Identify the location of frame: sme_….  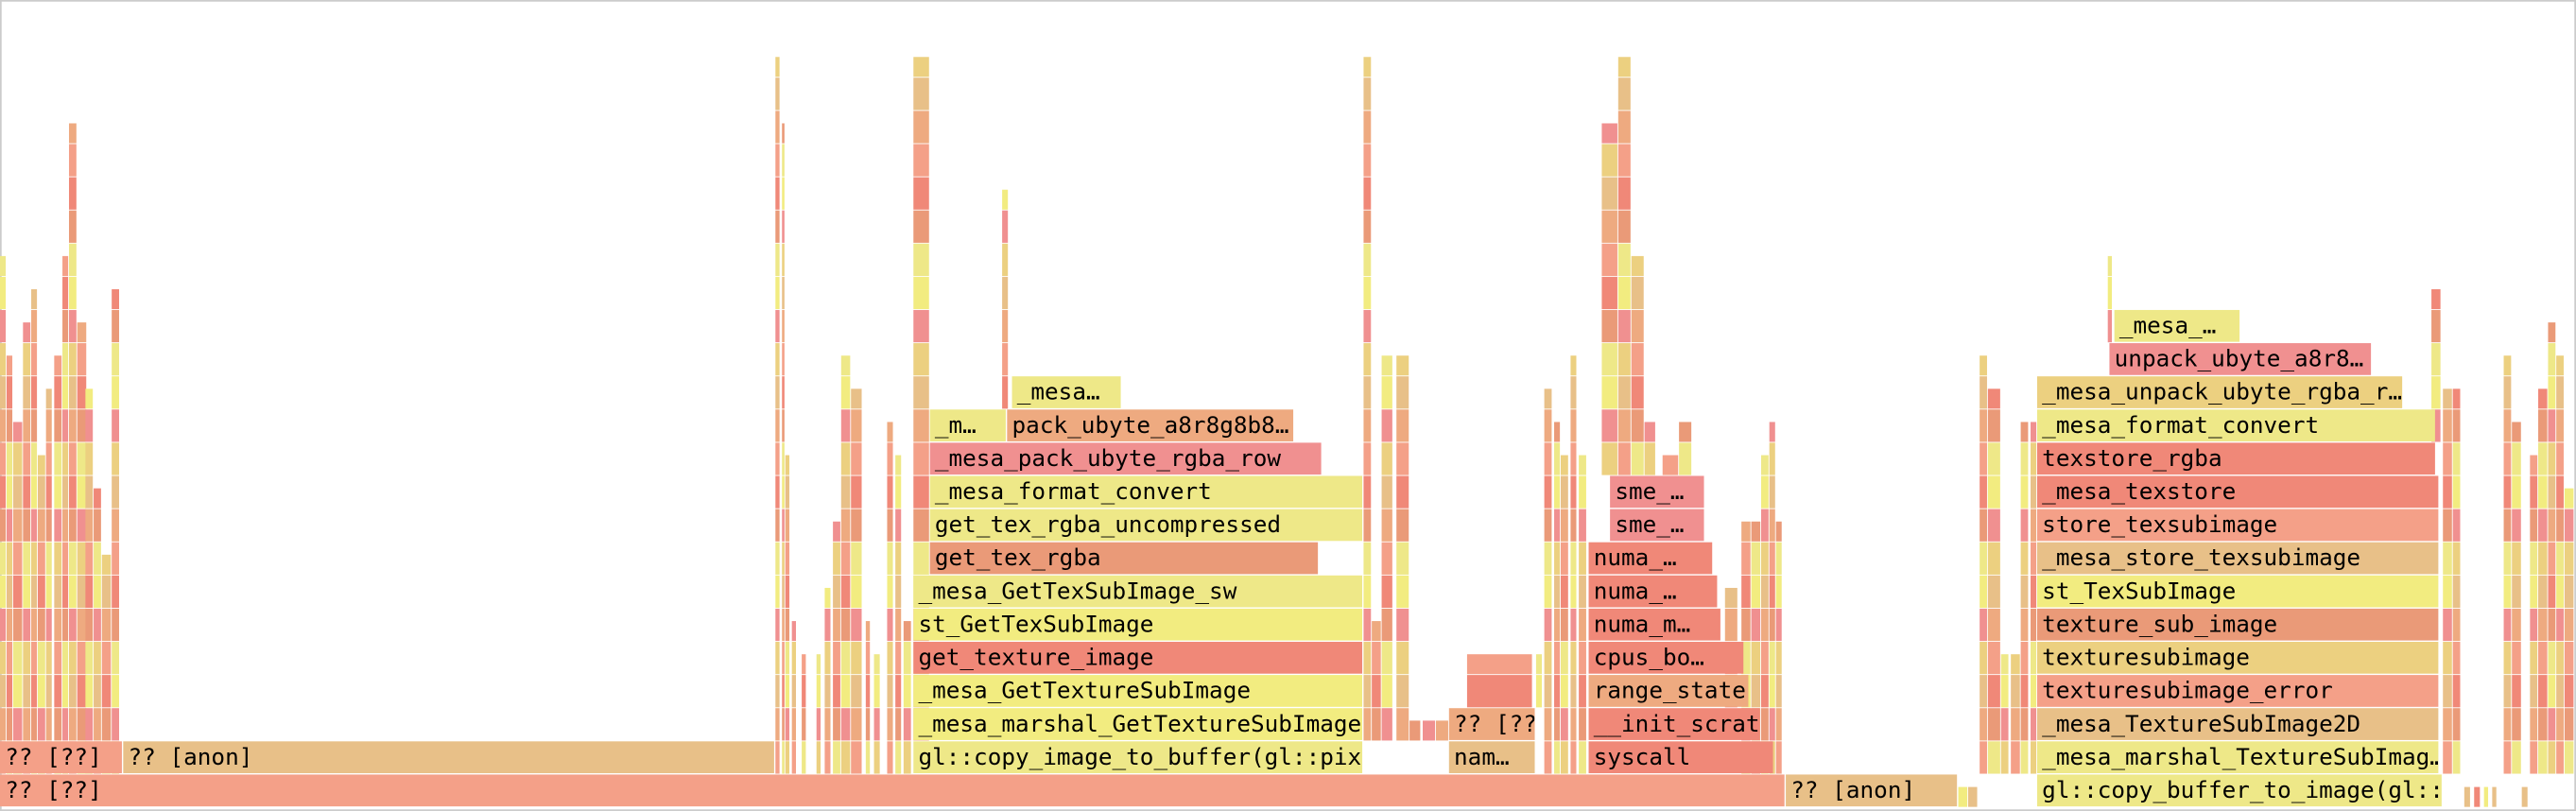
(1657, 492).